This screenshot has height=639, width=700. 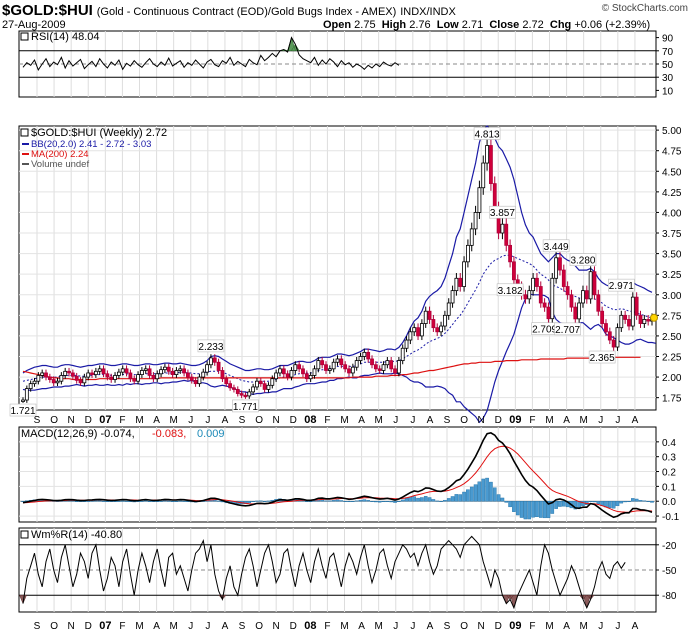 I want to click on rsi-tick-label: 10, so click(x=668, y=91).